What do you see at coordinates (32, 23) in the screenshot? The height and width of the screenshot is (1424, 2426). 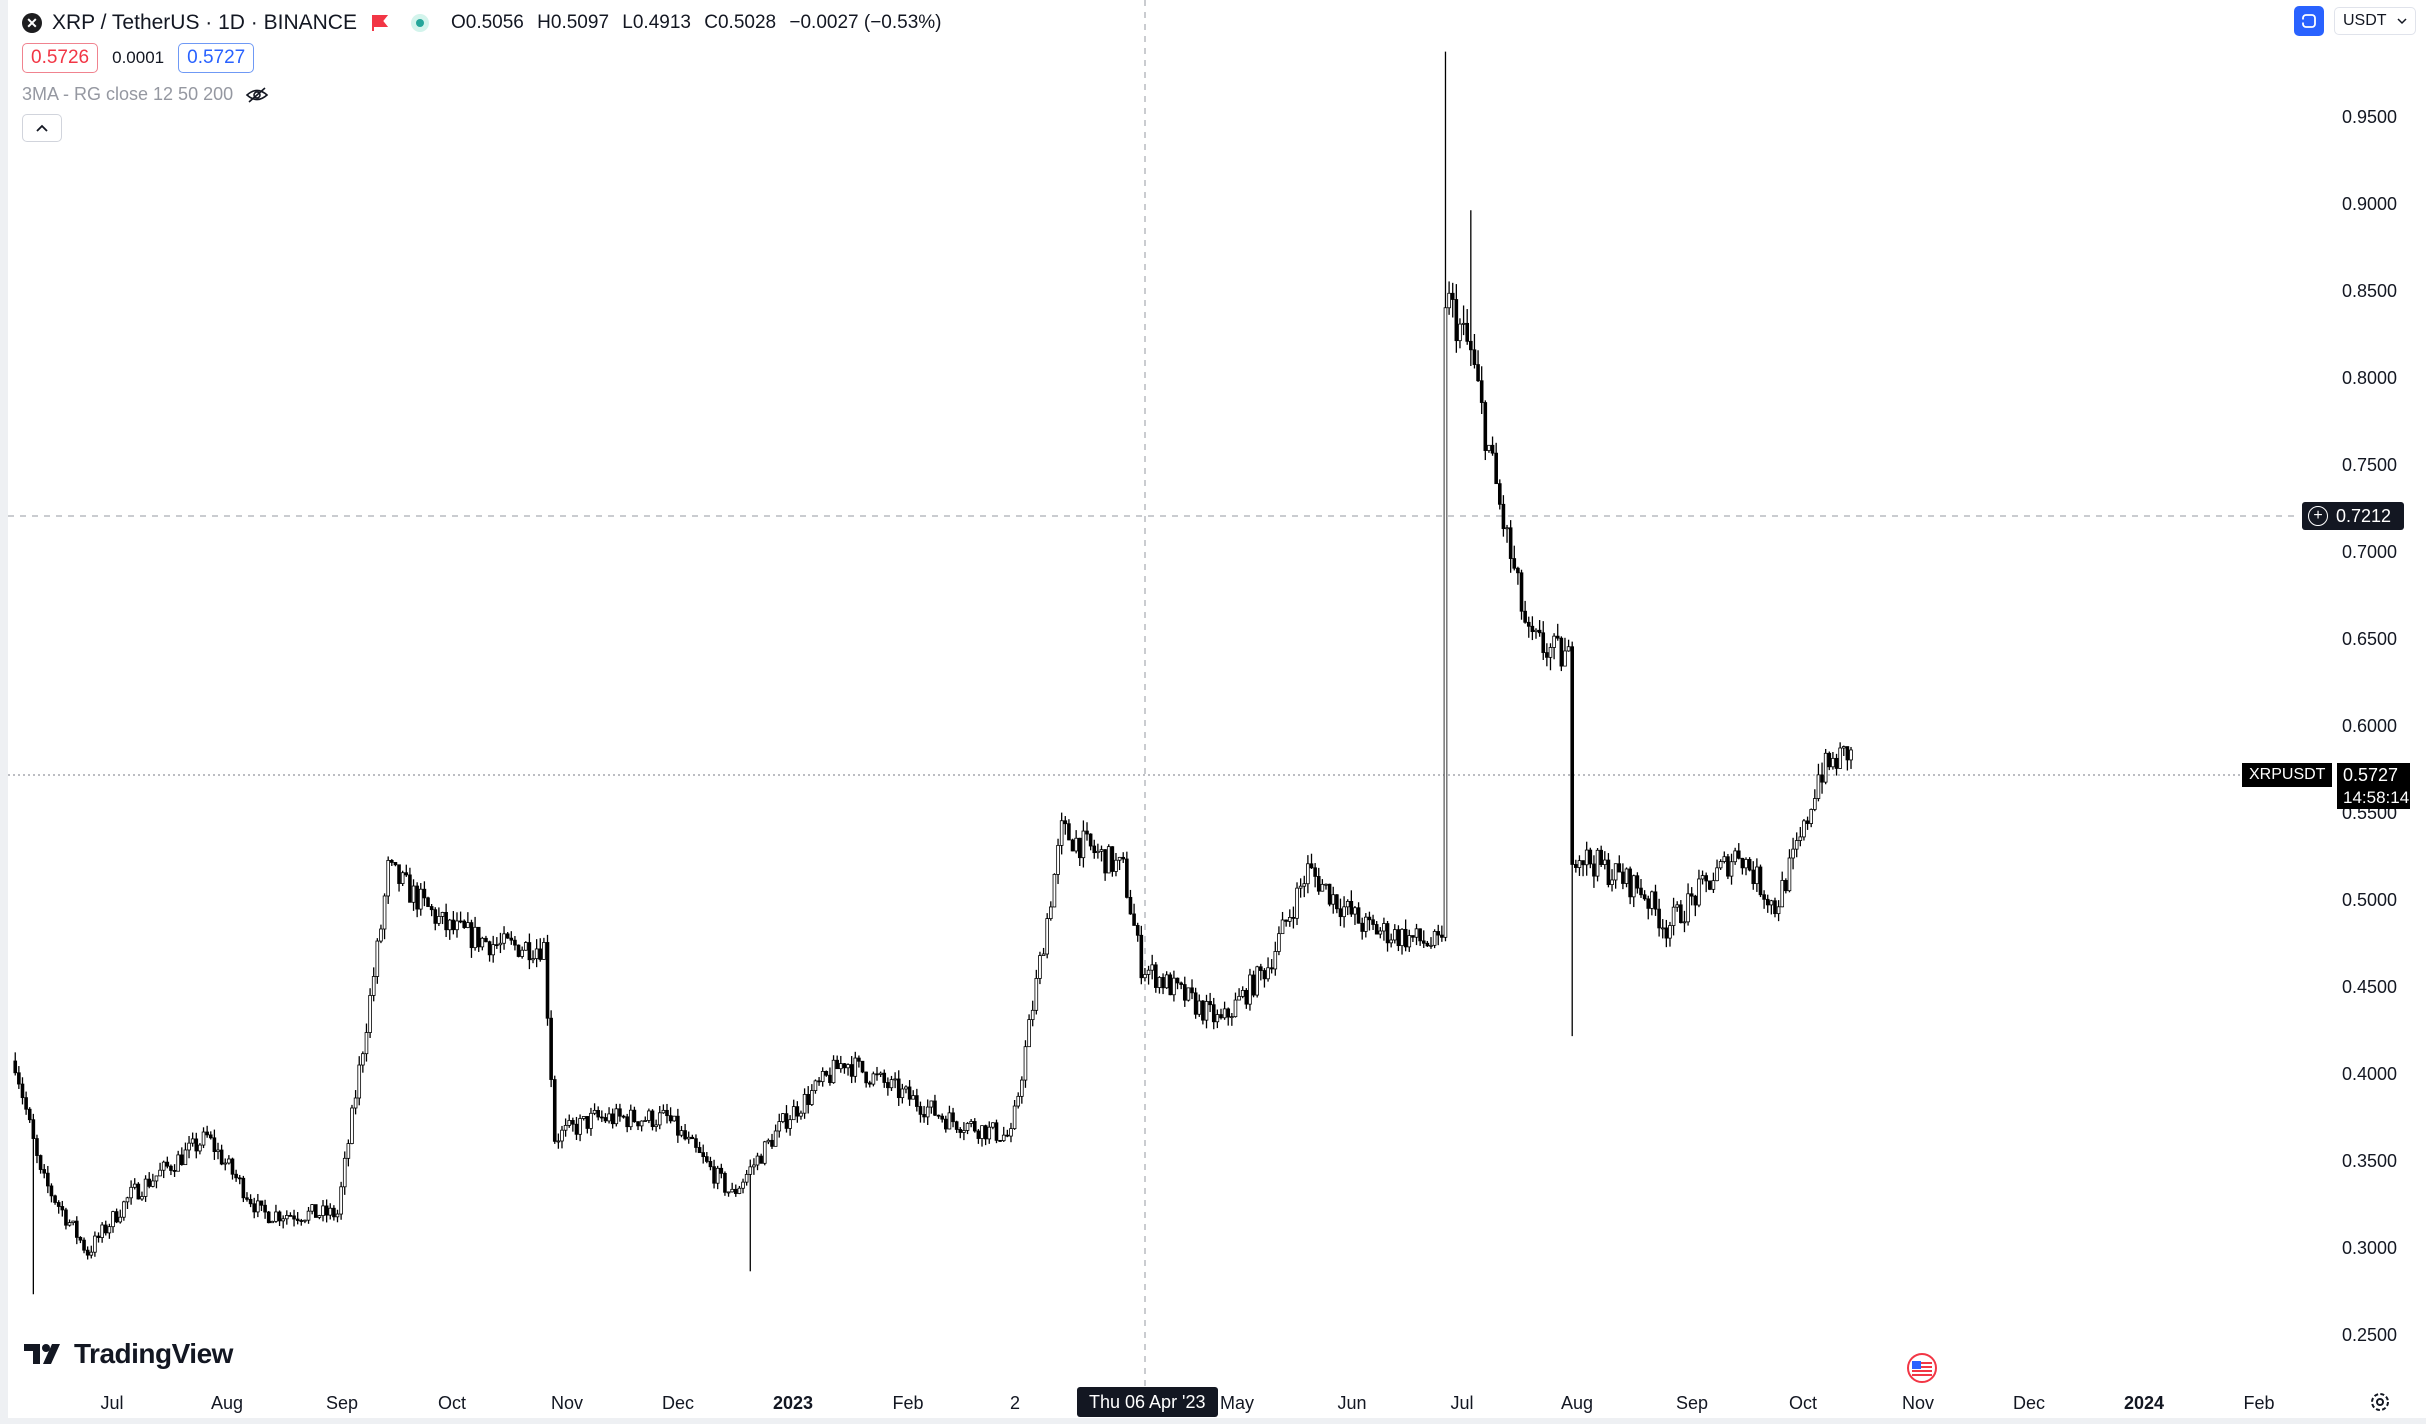 I see `xrp-logo-icon: ✕` at bounding box center [32, 23].